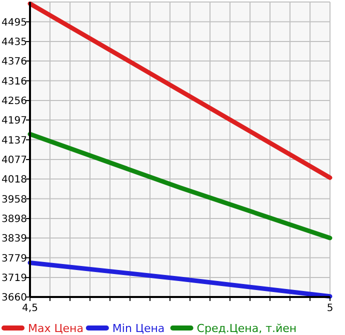  Describe the element at coordinates (138, 328) in the screenshot. I see `legend-label: Min Цена` at that location.